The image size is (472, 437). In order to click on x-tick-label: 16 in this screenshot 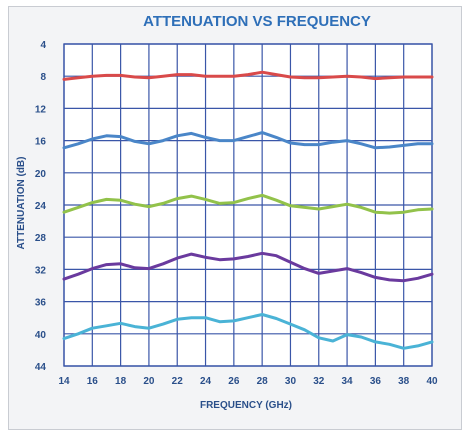, I will do `click(93, 381)`.